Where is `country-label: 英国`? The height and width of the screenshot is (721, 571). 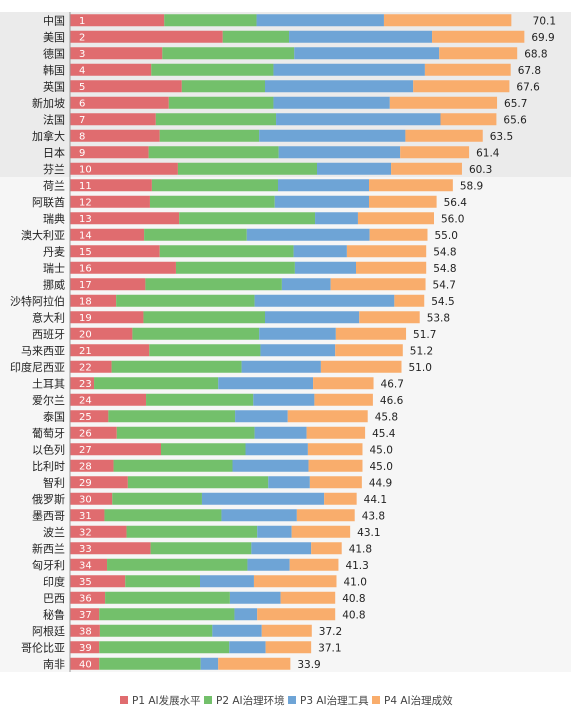
country-label: 英国 is located at coordinates (54, 86).